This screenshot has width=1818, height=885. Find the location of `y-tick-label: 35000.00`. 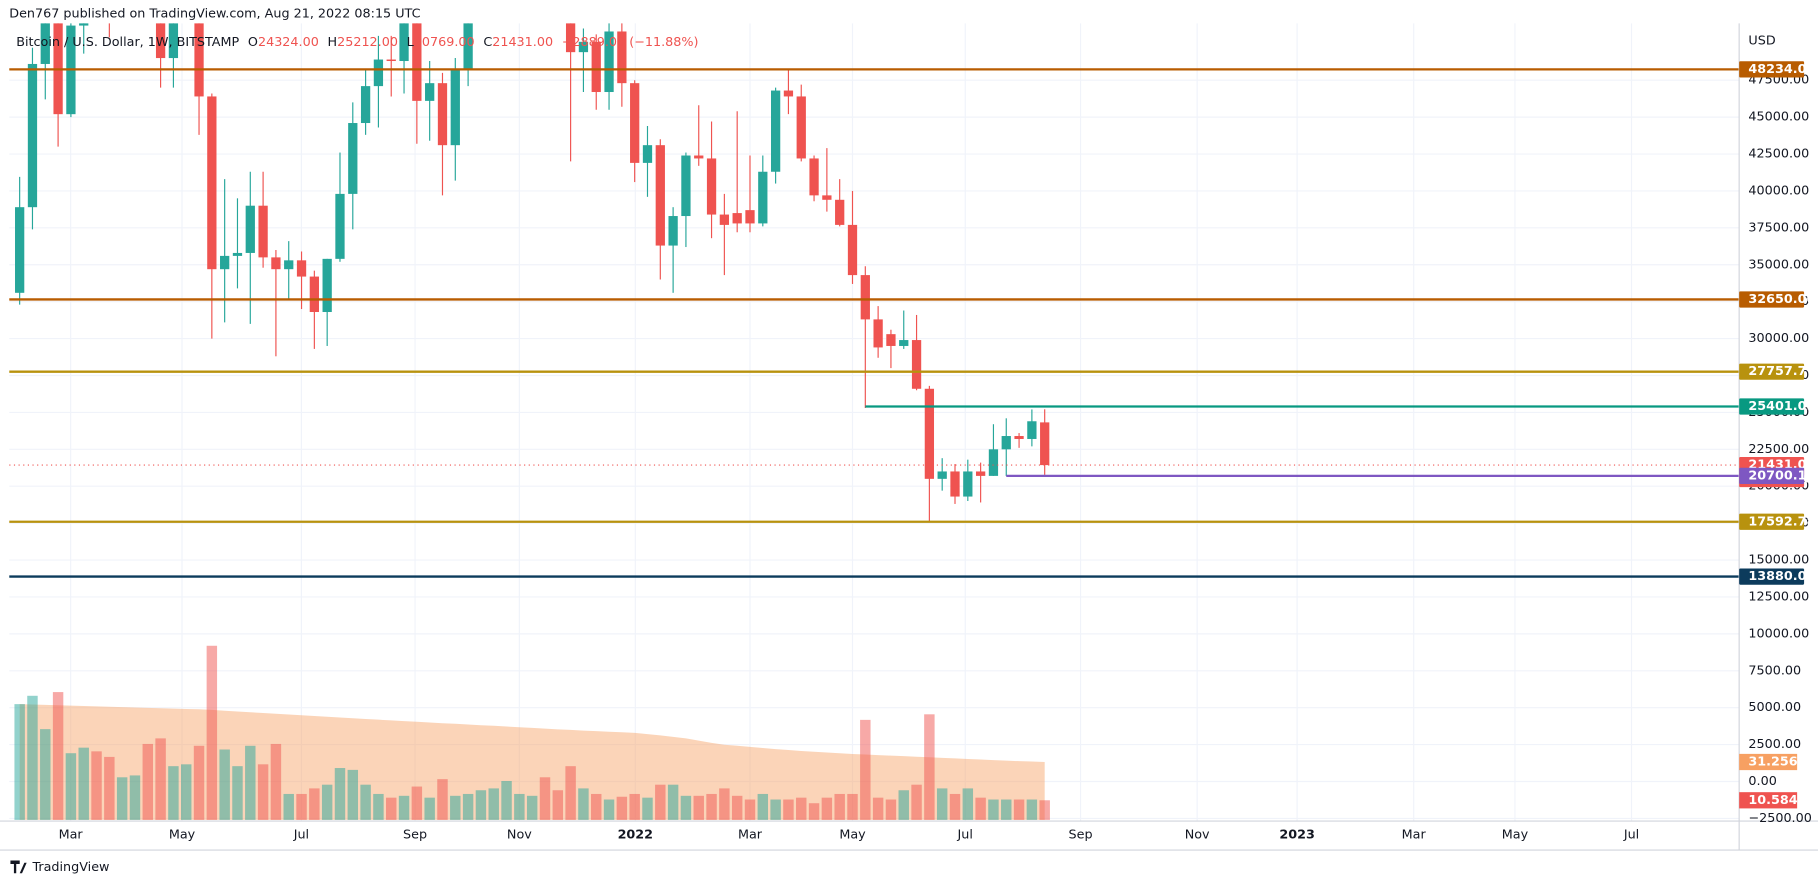

y-tick-label: 35000.00 is located at coordinates (1778, 264).